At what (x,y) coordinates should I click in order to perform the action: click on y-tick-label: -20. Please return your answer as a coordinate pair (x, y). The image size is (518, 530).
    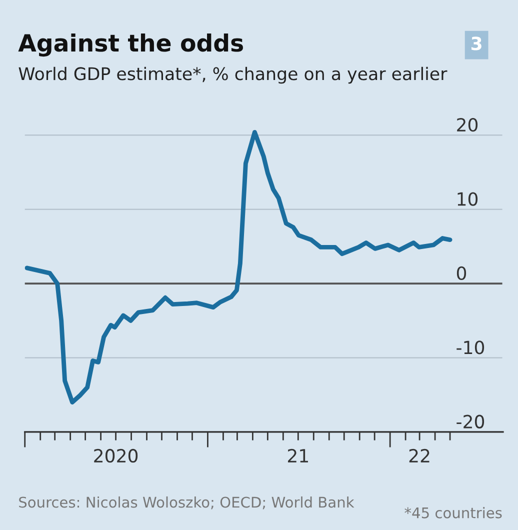
    Looking at the image, I should click on (470, 421).